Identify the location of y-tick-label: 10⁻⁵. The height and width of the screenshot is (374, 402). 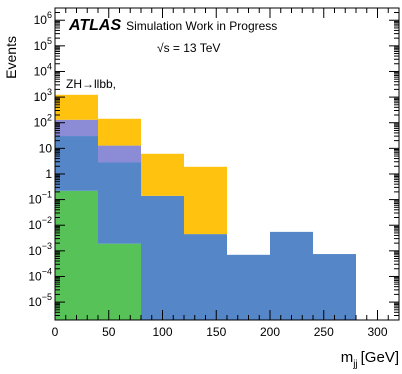
(40, 300).